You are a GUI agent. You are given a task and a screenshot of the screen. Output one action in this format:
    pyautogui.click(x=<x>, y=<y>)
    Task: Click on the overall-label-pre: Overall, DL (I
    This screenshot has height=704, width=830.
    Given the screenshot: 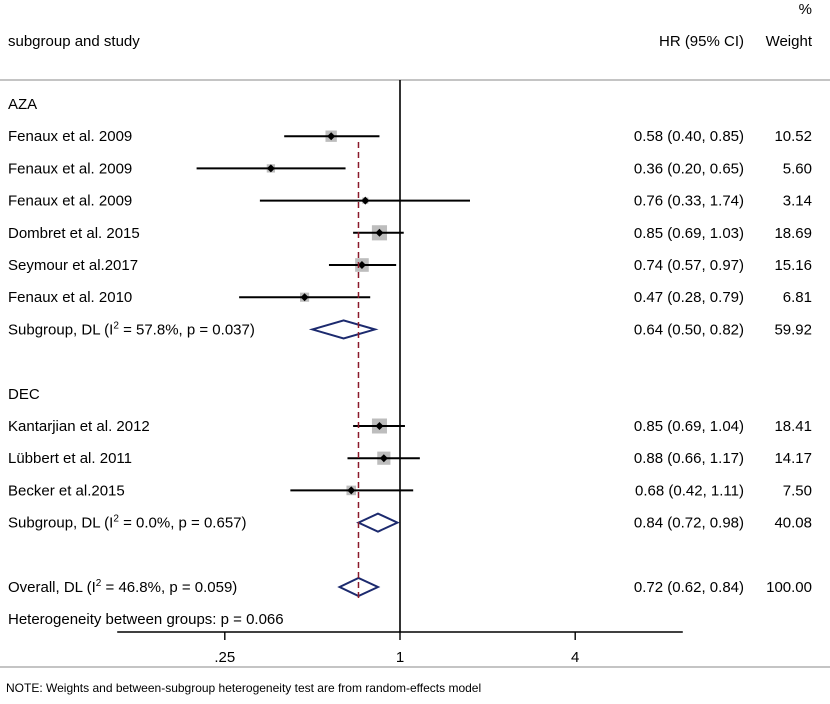 What is the action you would take?
    pyautogui.click(x=52, y=587)
    